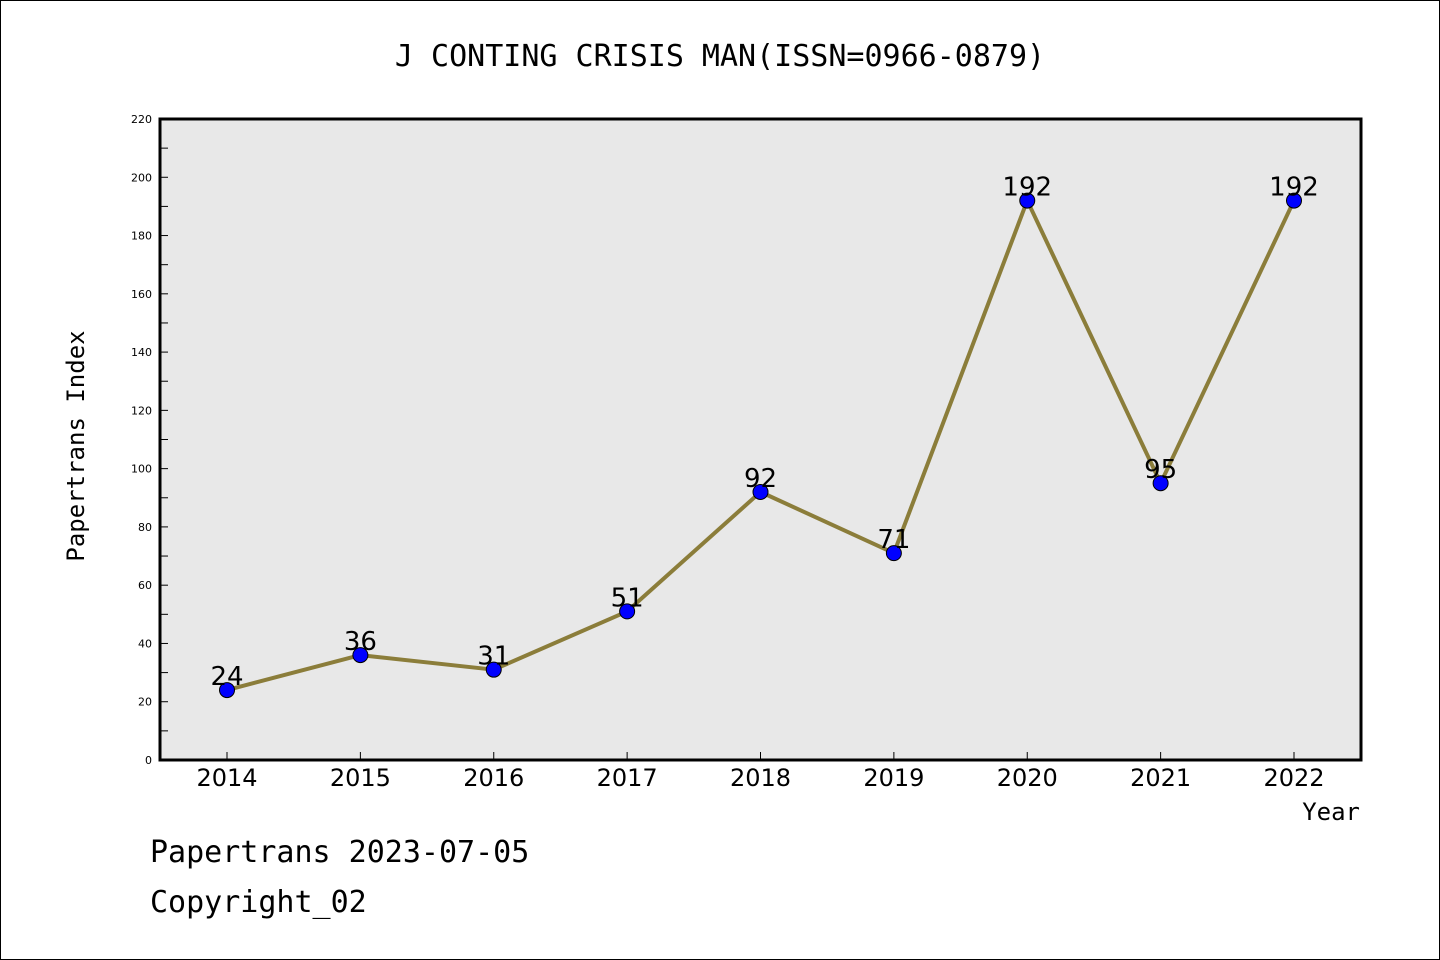 This screenshot has height=960, width=1440. What do you see at coordinates (1293, 778) in the screenshot?
I see `x-tick-label: 2022` at bounding box center [1293, 778].